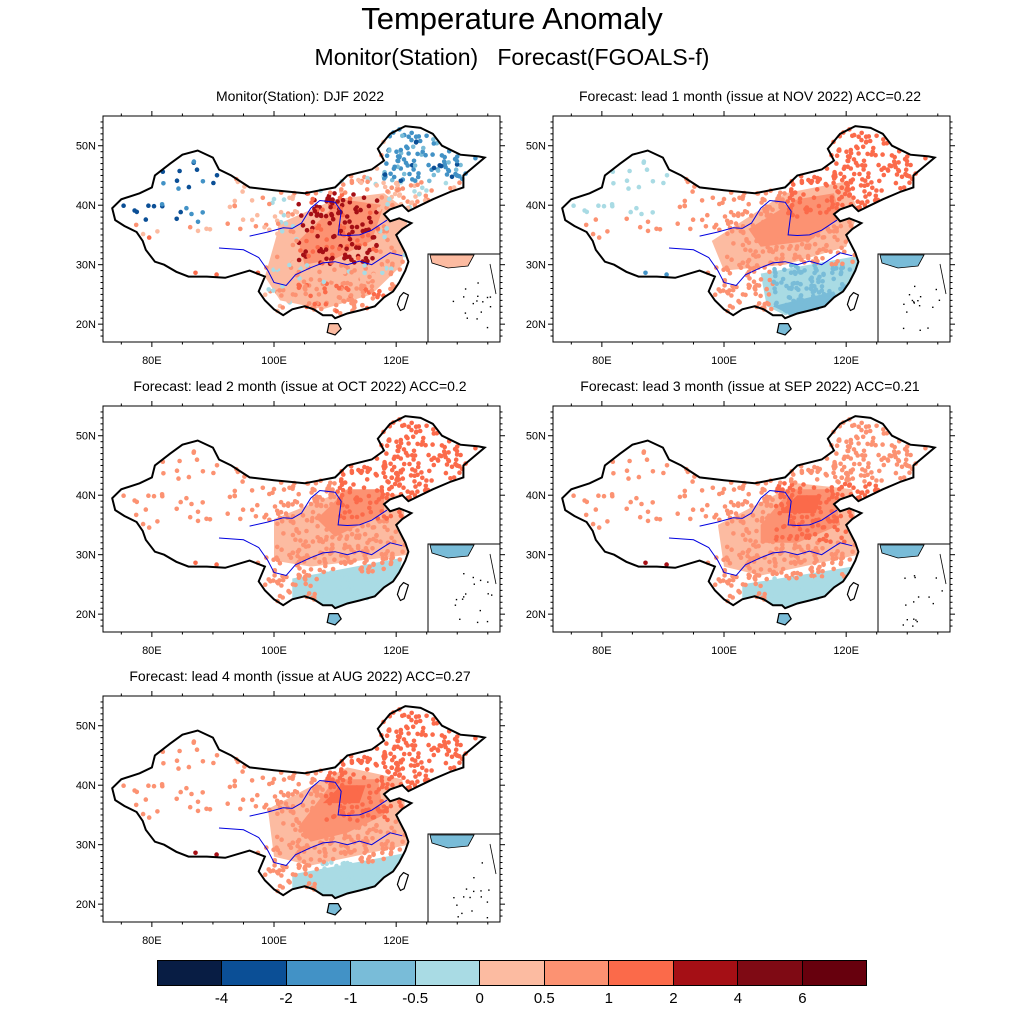 Image resolution: width=1024 pixels, height=1024 pixels. What do you see at coordinates (318, 508) in the screenshot?
I see `yellow-river` at bounding box center [318, 508].